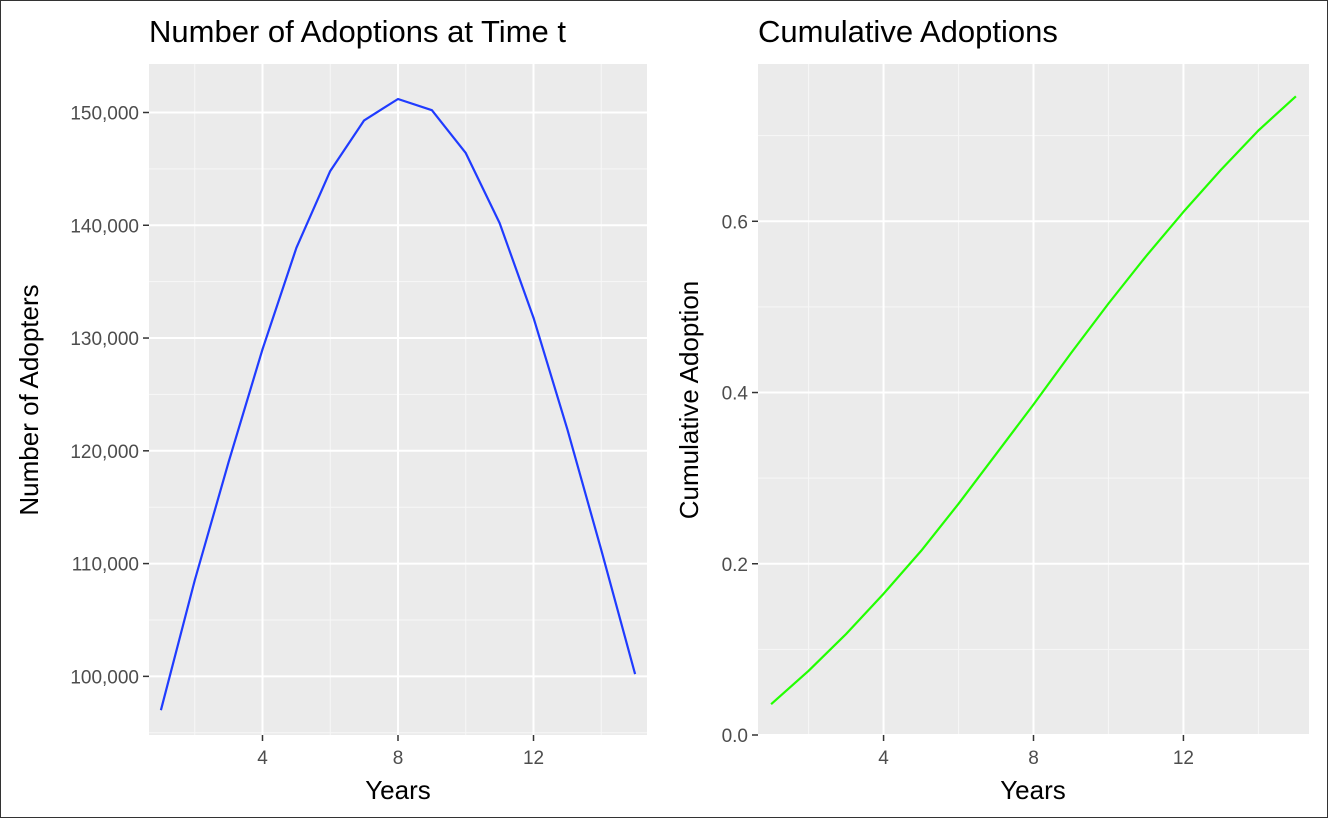 This screenshot has height=818, width=1328. I want to click on y-axis-label: Number of Adopters, so click(29, 399).